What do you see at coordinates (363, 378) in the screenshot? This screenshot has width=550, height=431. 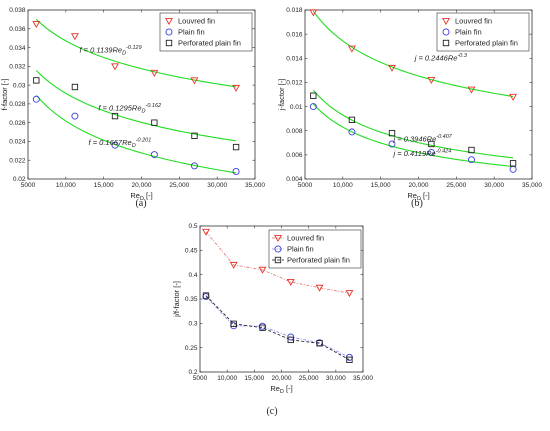 I see `x-tick-label: 35,000` at bounding box center [363, 378].